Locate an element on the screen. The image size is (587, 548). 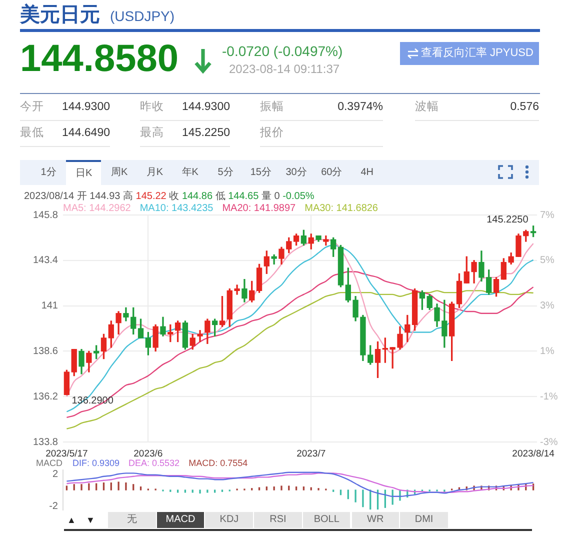
text: 2023-08-14 09:11:37 is located at coordinates (284, 69).